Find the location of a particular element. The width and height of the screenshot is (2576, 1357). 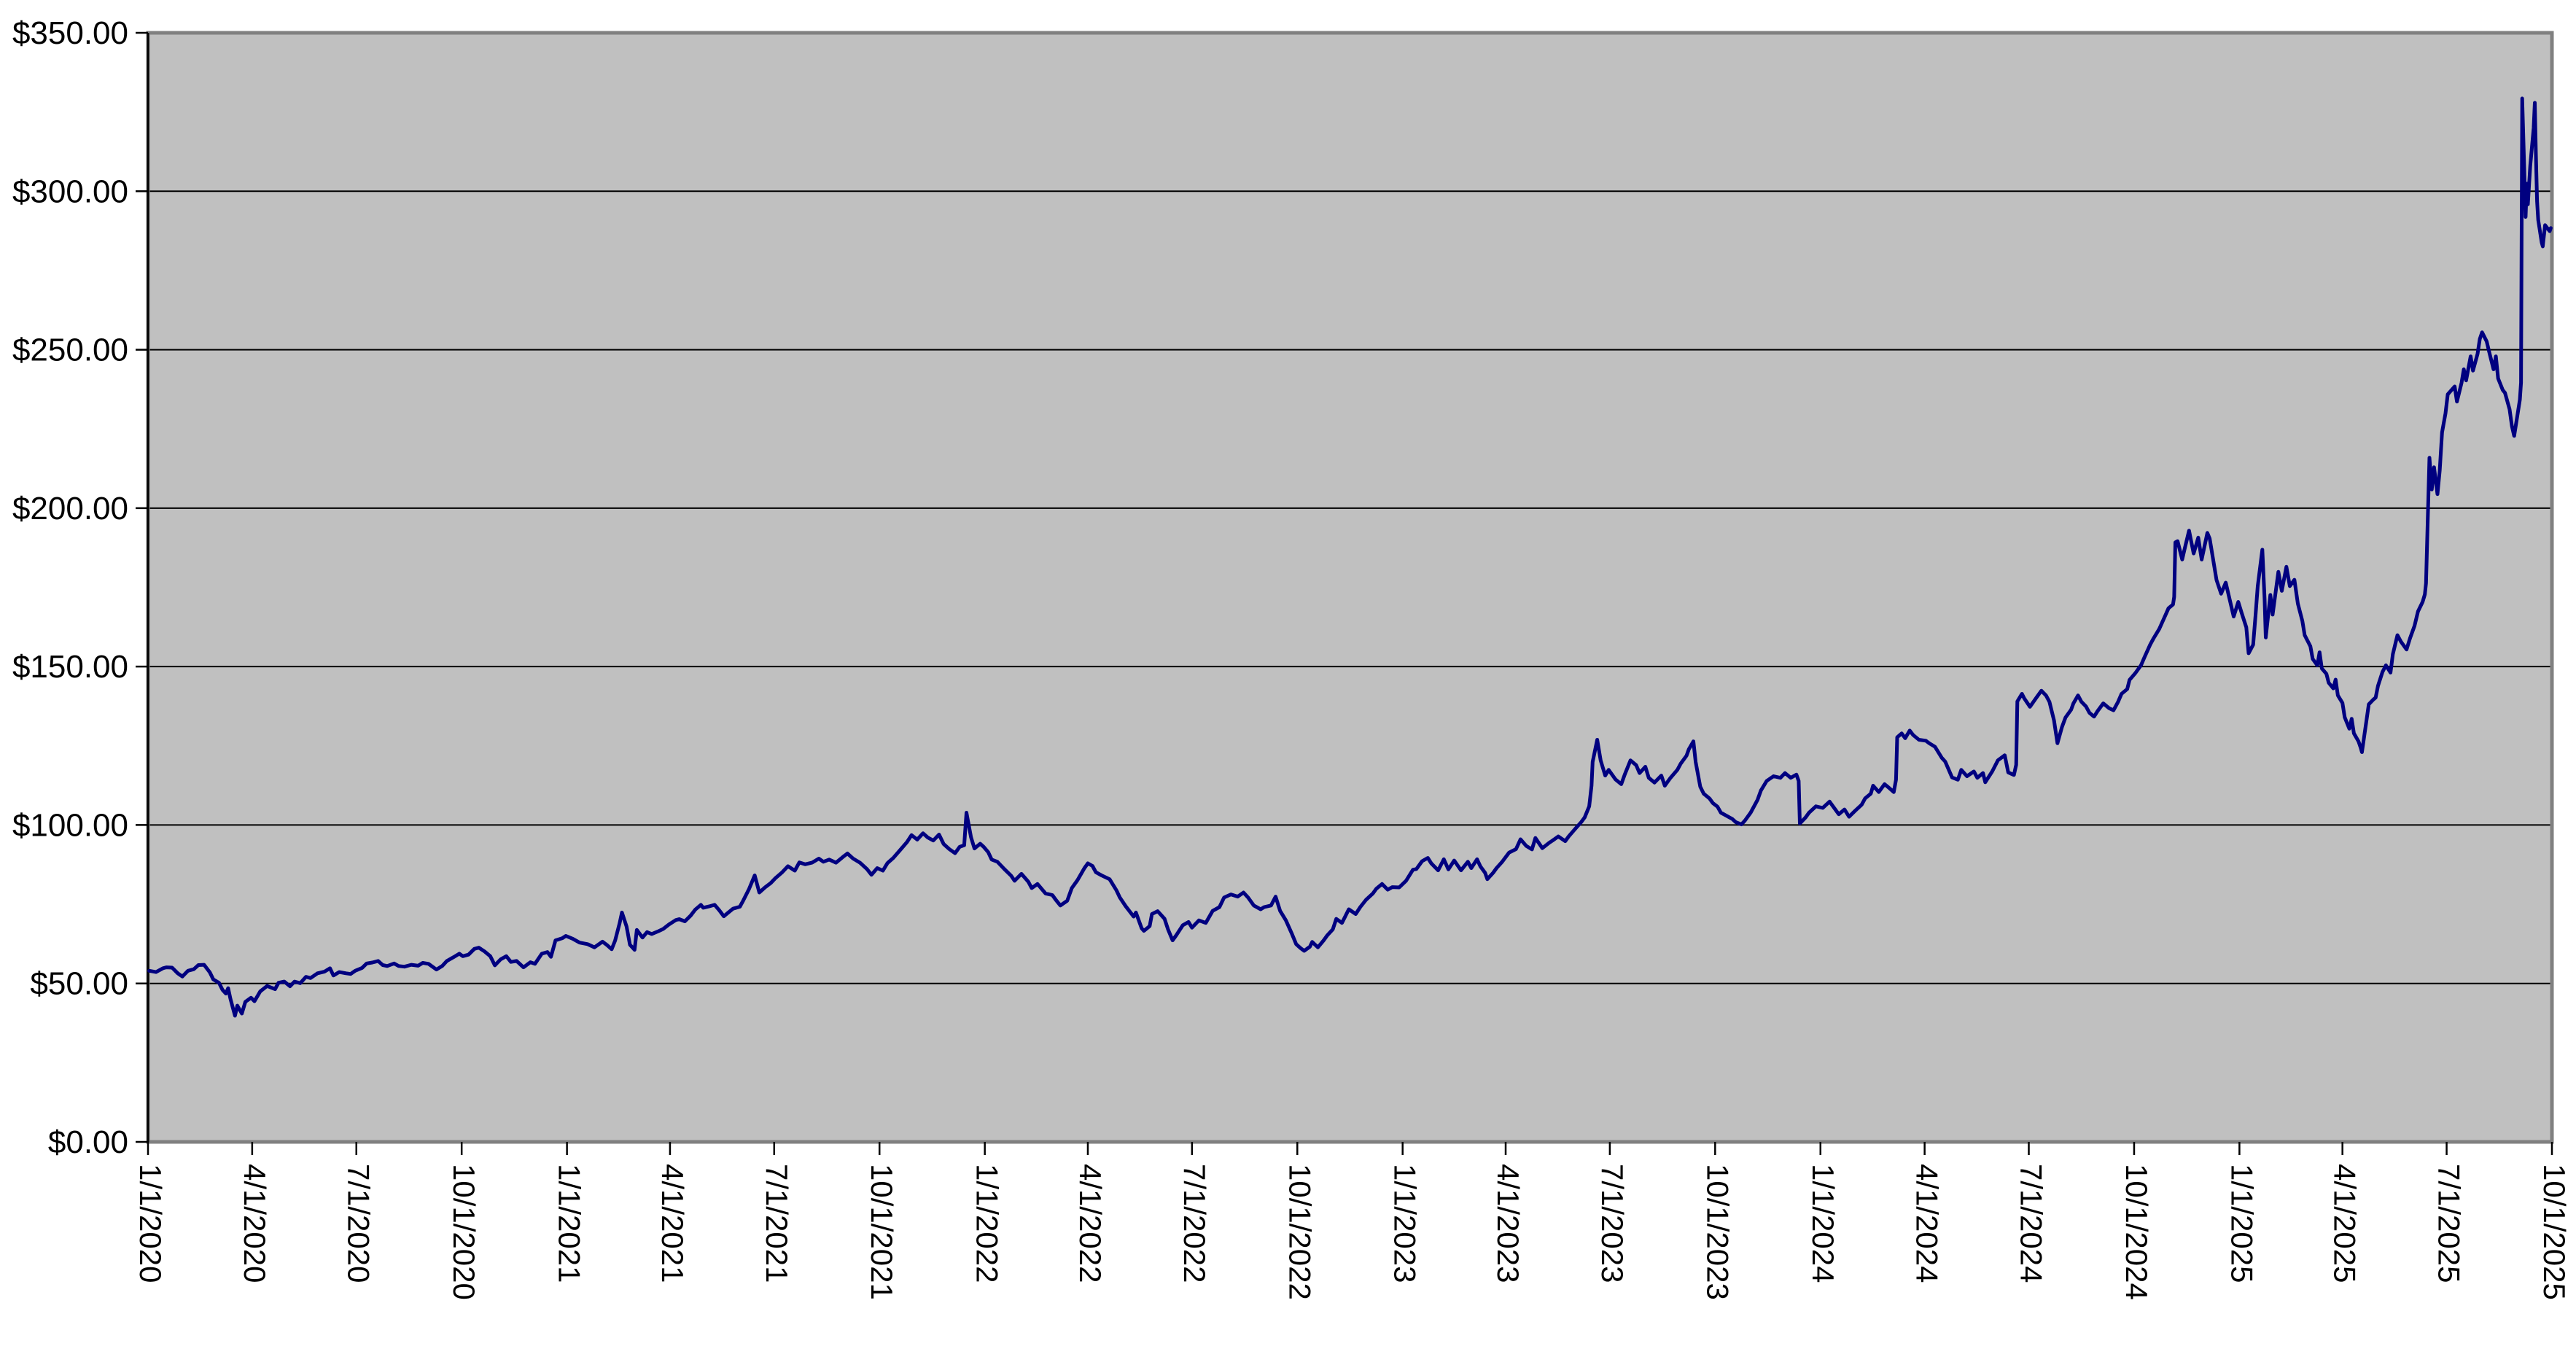

x-tick-label-4/1/2023: 4/1/2023 is located at coordinates (1508, 1224).